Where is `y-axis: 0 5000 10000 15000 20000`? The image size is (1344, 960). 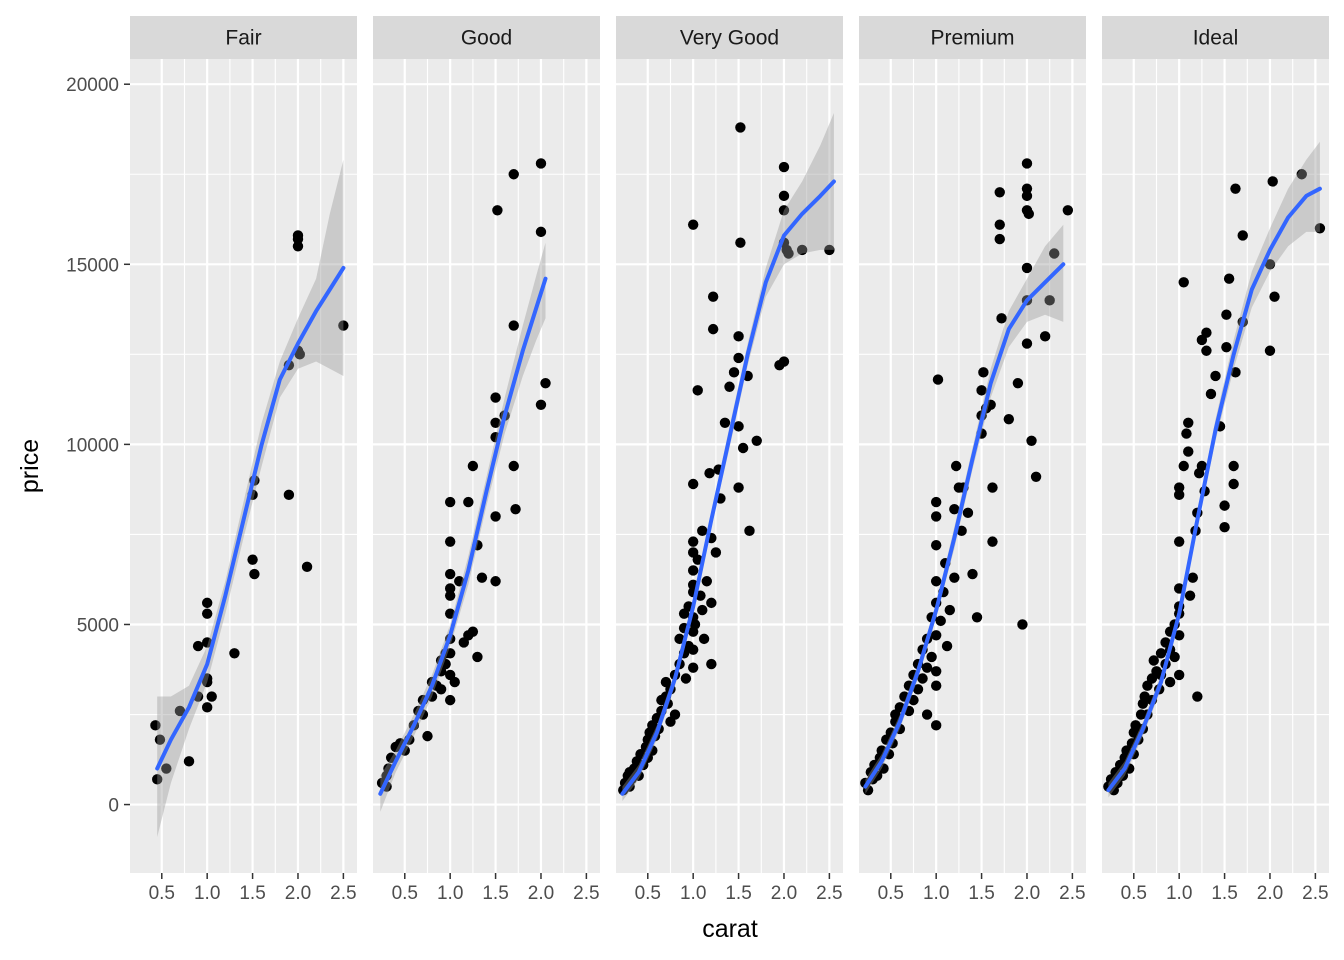 y-axis: 0 5000 10000 15000 20000 is located at coordinates (98, 446).